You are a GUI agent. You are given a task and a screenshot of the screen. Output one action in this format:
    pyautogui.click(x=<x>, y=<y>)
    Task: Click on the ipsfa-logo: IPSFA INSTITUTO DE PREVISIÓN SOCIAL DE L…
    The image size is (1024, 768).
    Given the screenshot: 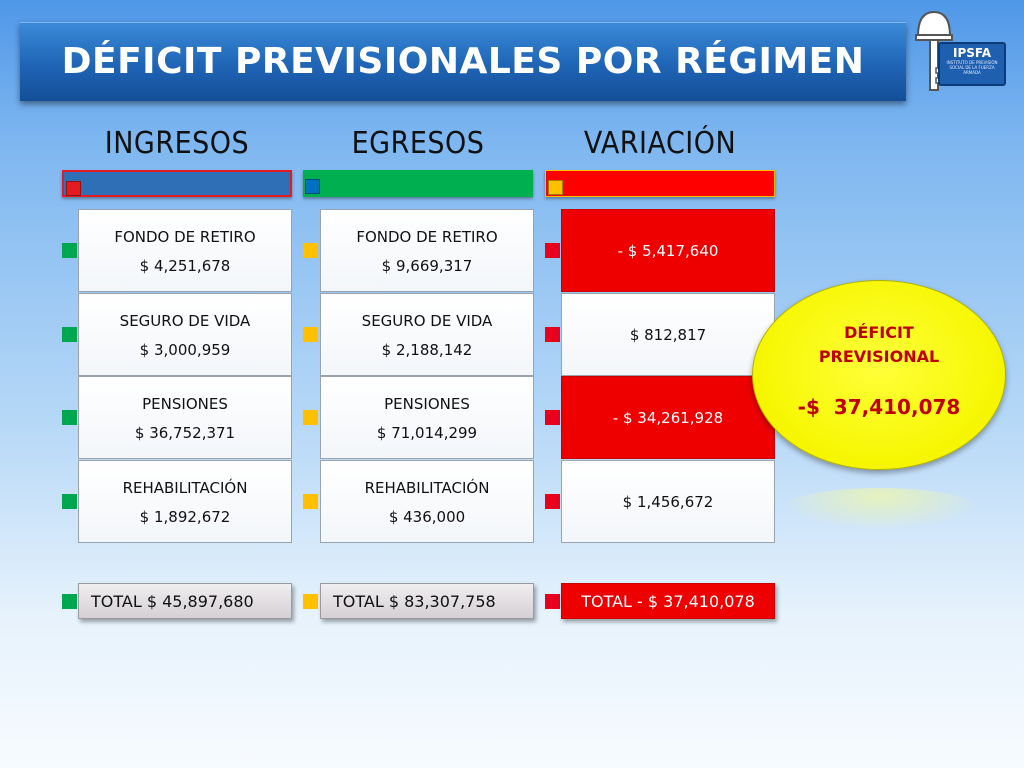 What is the action you would take?
    pyautogui.click(x=960, y=51)
    